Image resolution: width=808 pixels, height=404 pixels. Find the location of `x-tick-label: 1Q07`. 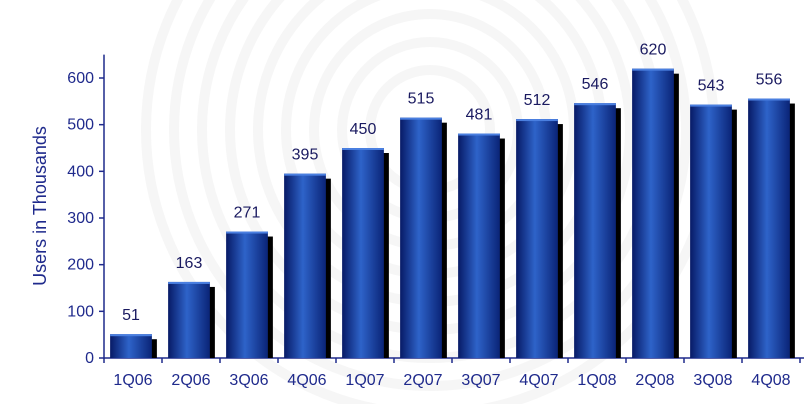

x-tick-label: 1Q07 is located at coordinates (364, 380).